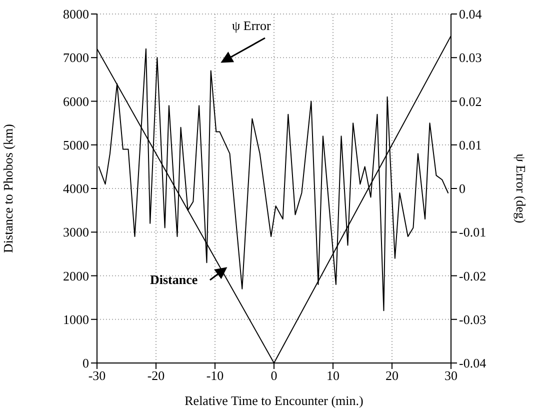 This screenshot has width=533, height=411. I want to click on x-tick-label: -30, so click(97, 376).